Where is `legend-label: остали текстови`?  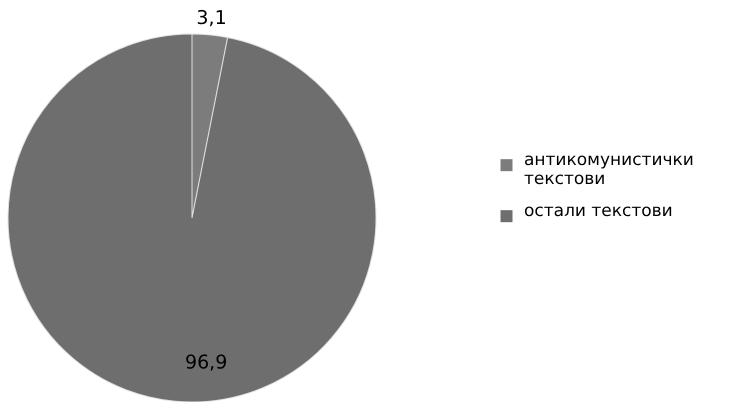 legend-label: остали текстови is located at coordinates (598, 211).